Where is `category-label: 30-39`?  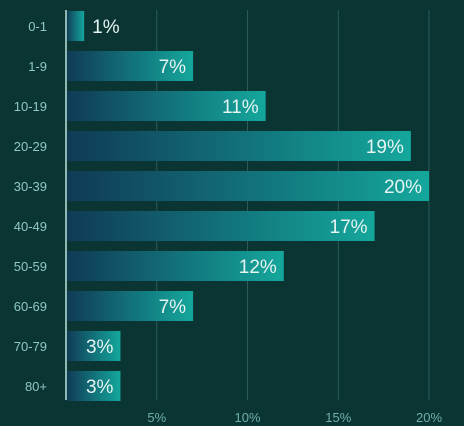 category-label: 30-39 is located at coordinates (30, 186).